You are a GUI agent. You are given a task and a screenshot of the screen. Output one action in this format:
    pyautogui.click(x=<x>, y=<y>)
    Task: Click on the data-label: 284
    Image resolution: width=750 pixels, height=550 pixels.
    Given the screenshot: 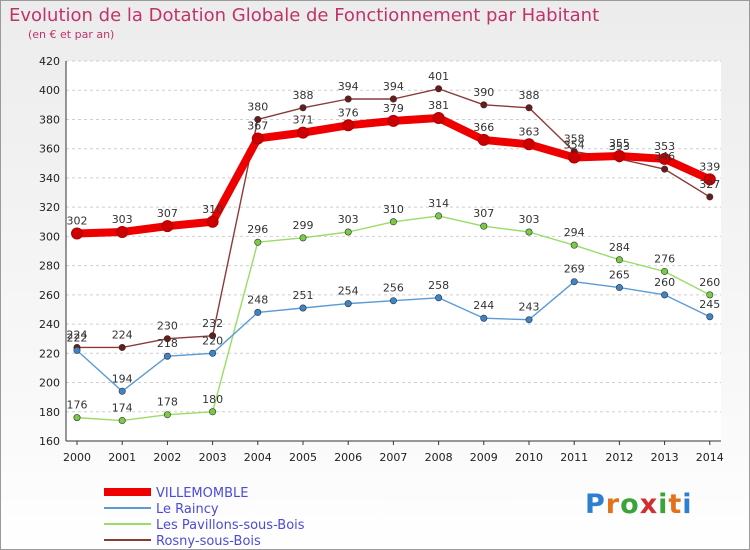 What is the action you would take?
    pyautogui.click(x=619, y=247)
    